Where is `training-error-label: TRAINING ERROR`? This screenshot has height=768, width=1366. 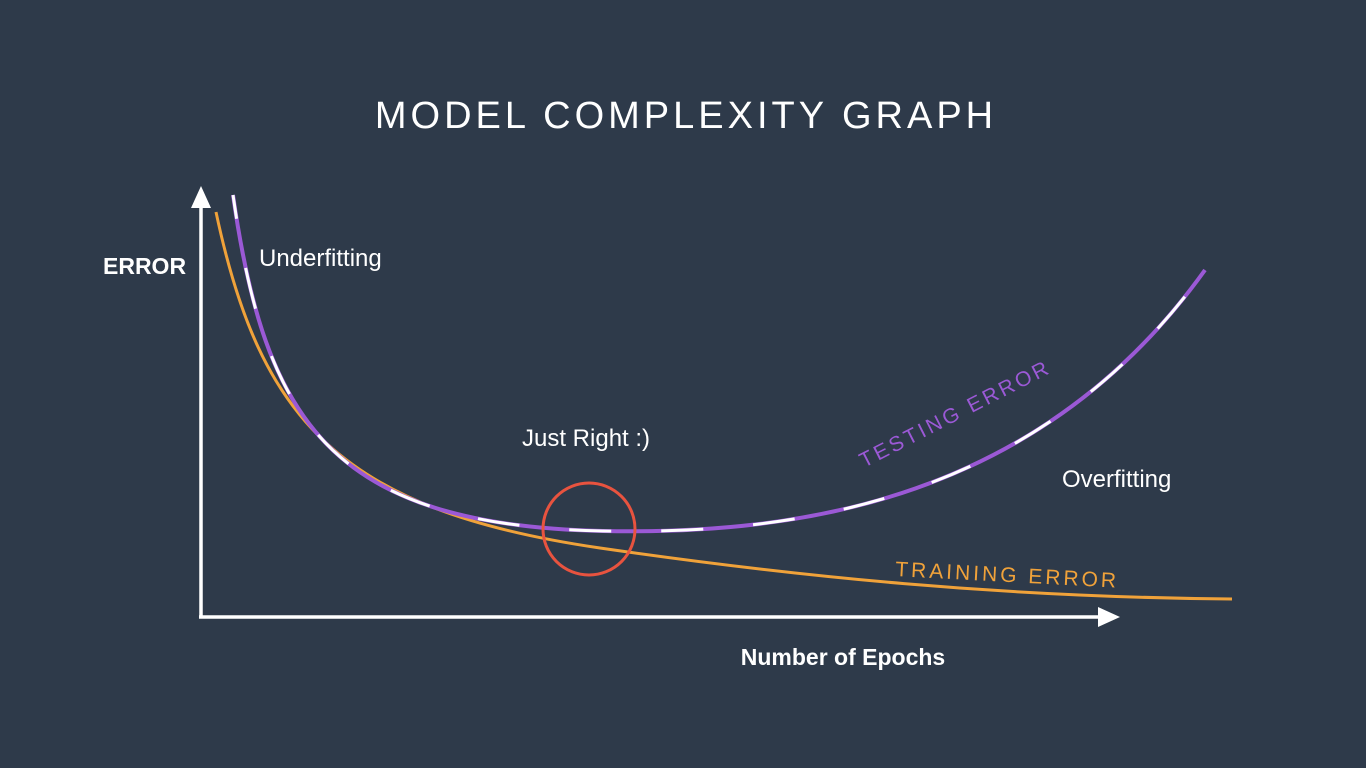 training-error-label: TRAINING ERROR is located at coordinates (1007, 575).